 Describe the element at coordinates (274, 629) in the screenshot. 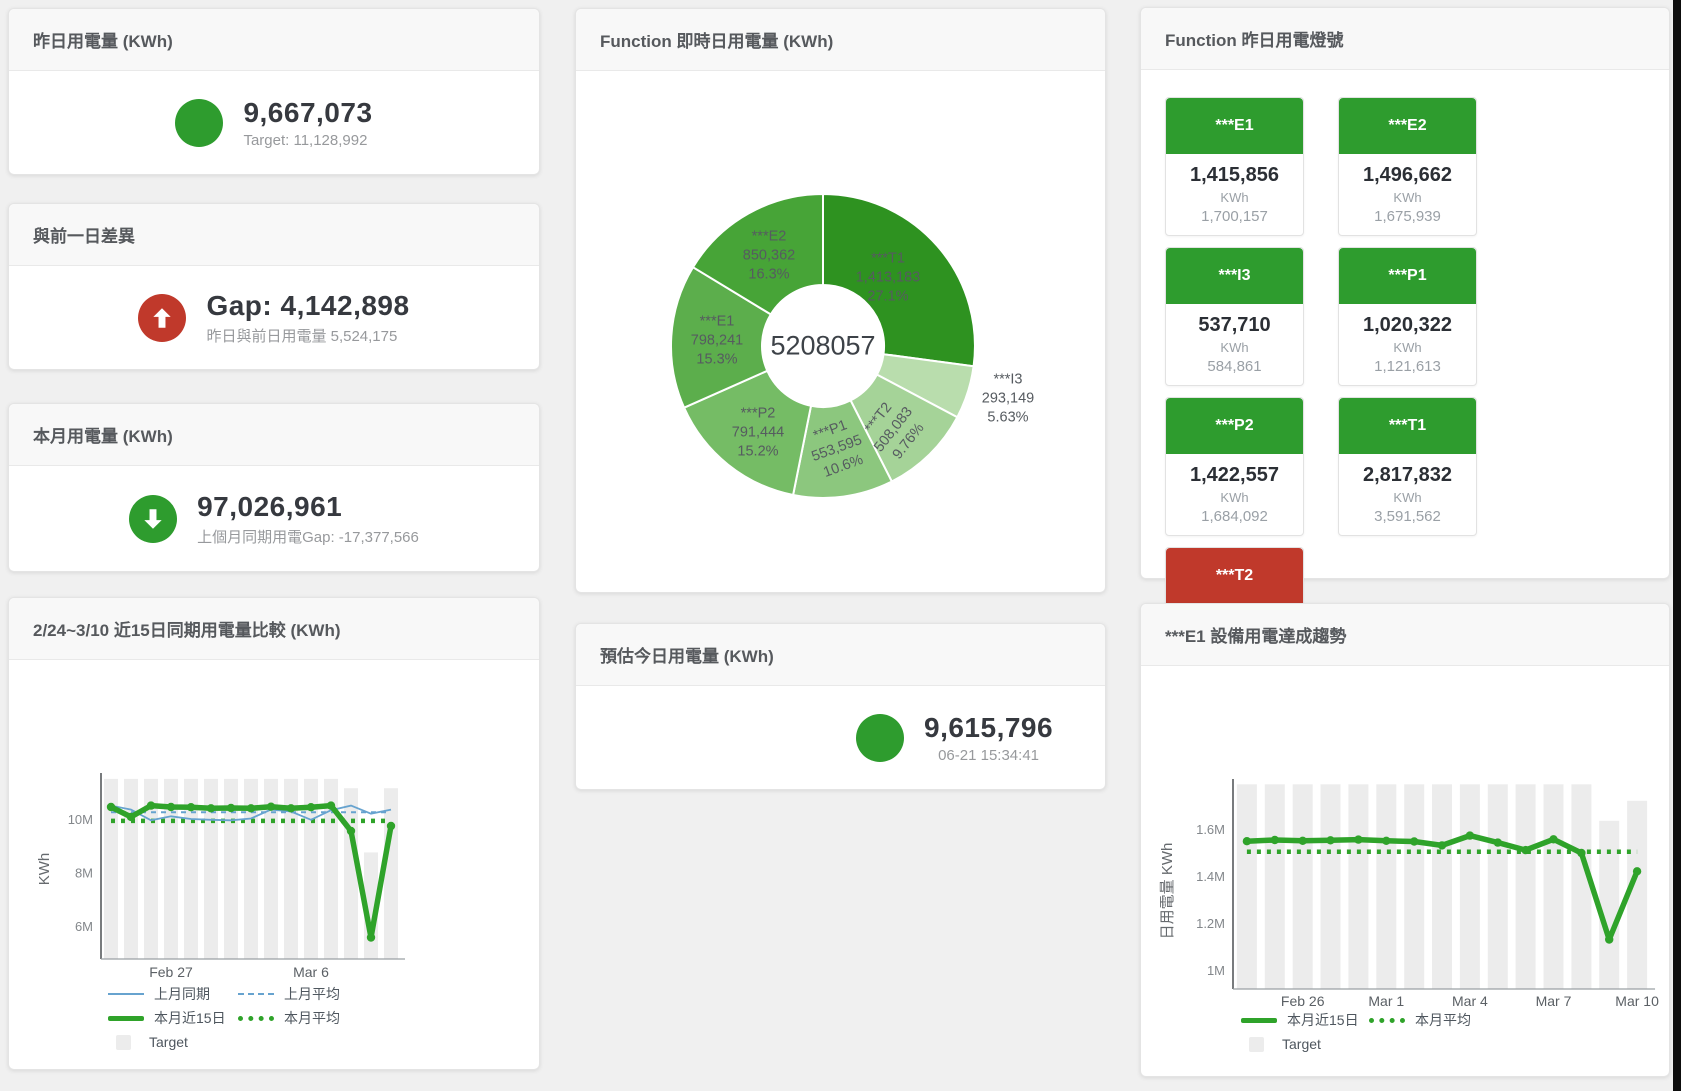

I see `card-title: 2/24~3/10 近15日同期用電量比較 (KWh)` at that location.